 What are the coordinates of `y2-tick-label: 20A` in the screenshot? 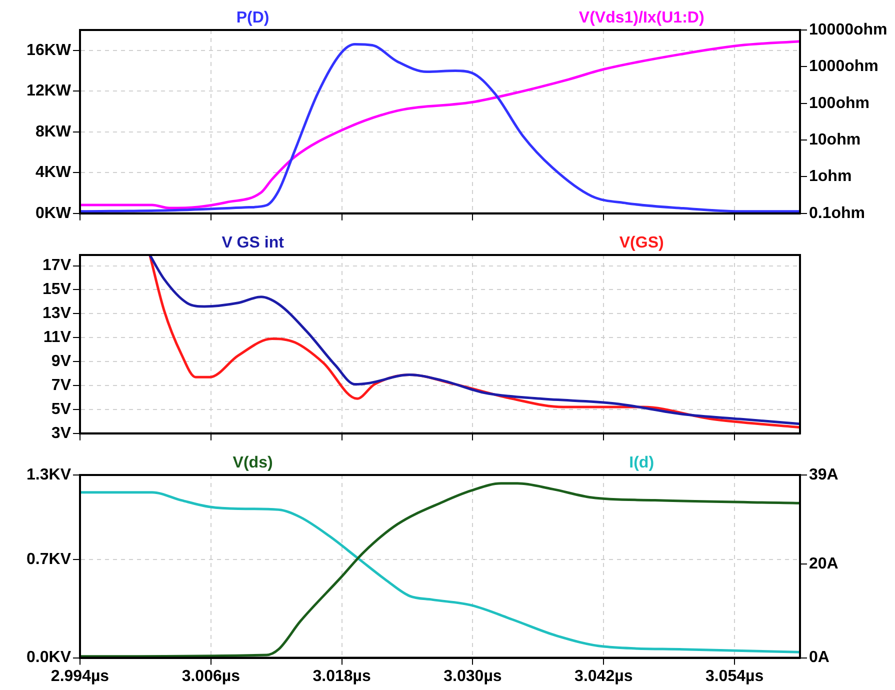 It's located at (824, 563).